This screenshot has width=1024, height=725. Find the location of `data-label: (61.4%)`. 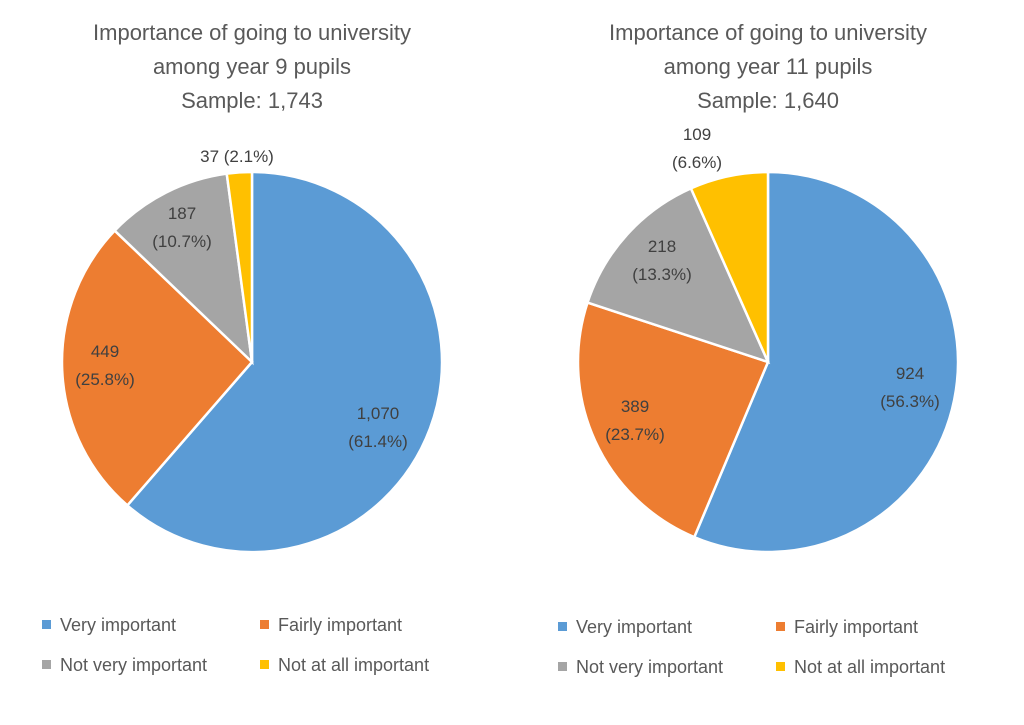

data-label: (61.4%) is located at coordinates (378, 441).